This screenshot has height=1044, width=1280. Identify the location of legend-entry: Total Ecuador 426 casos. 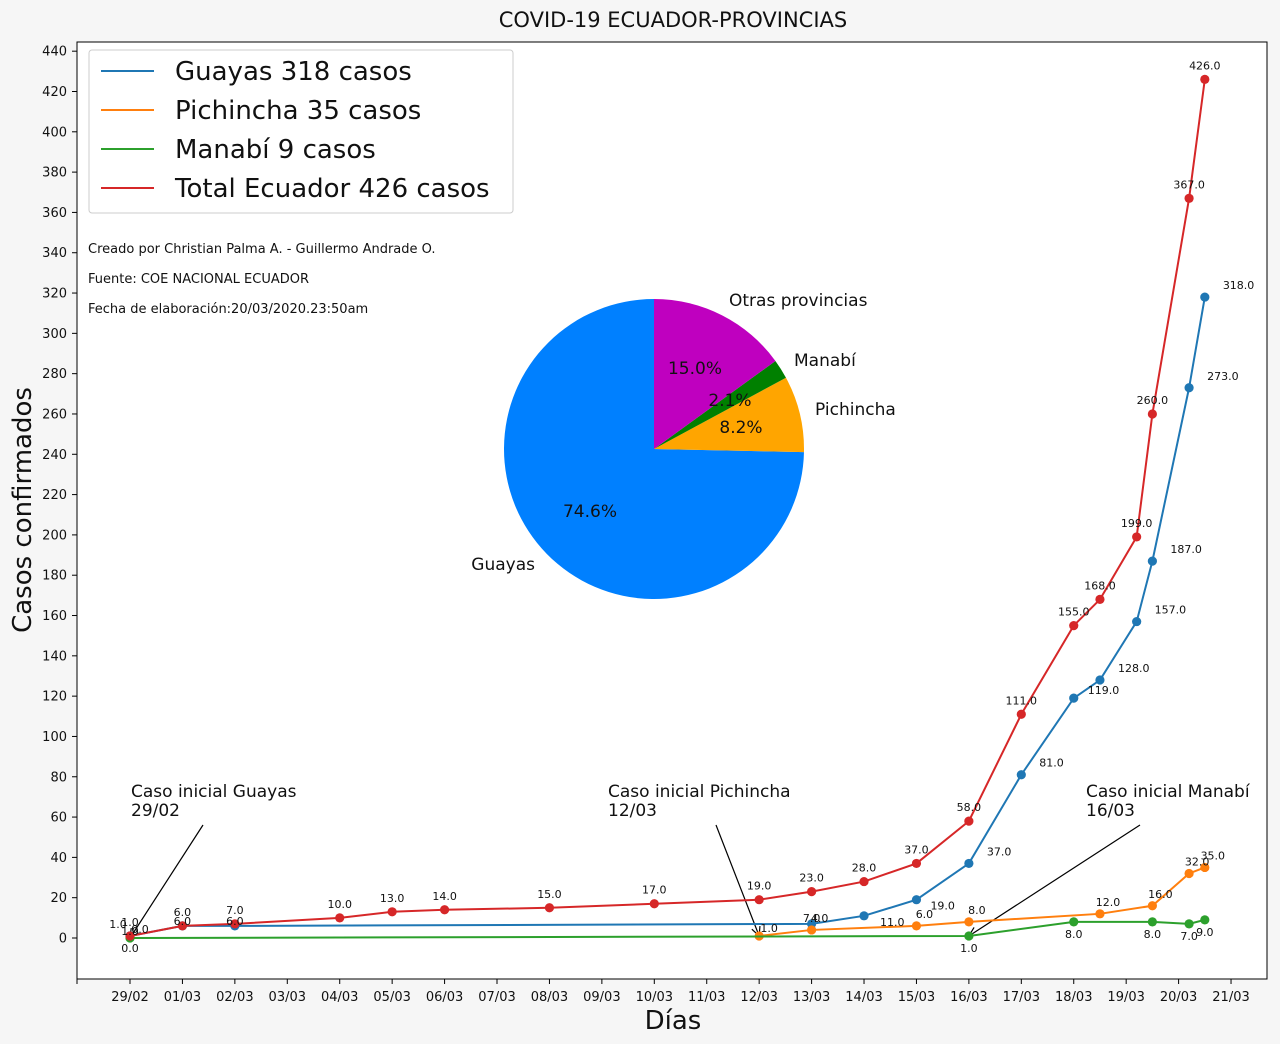
(332, 189).